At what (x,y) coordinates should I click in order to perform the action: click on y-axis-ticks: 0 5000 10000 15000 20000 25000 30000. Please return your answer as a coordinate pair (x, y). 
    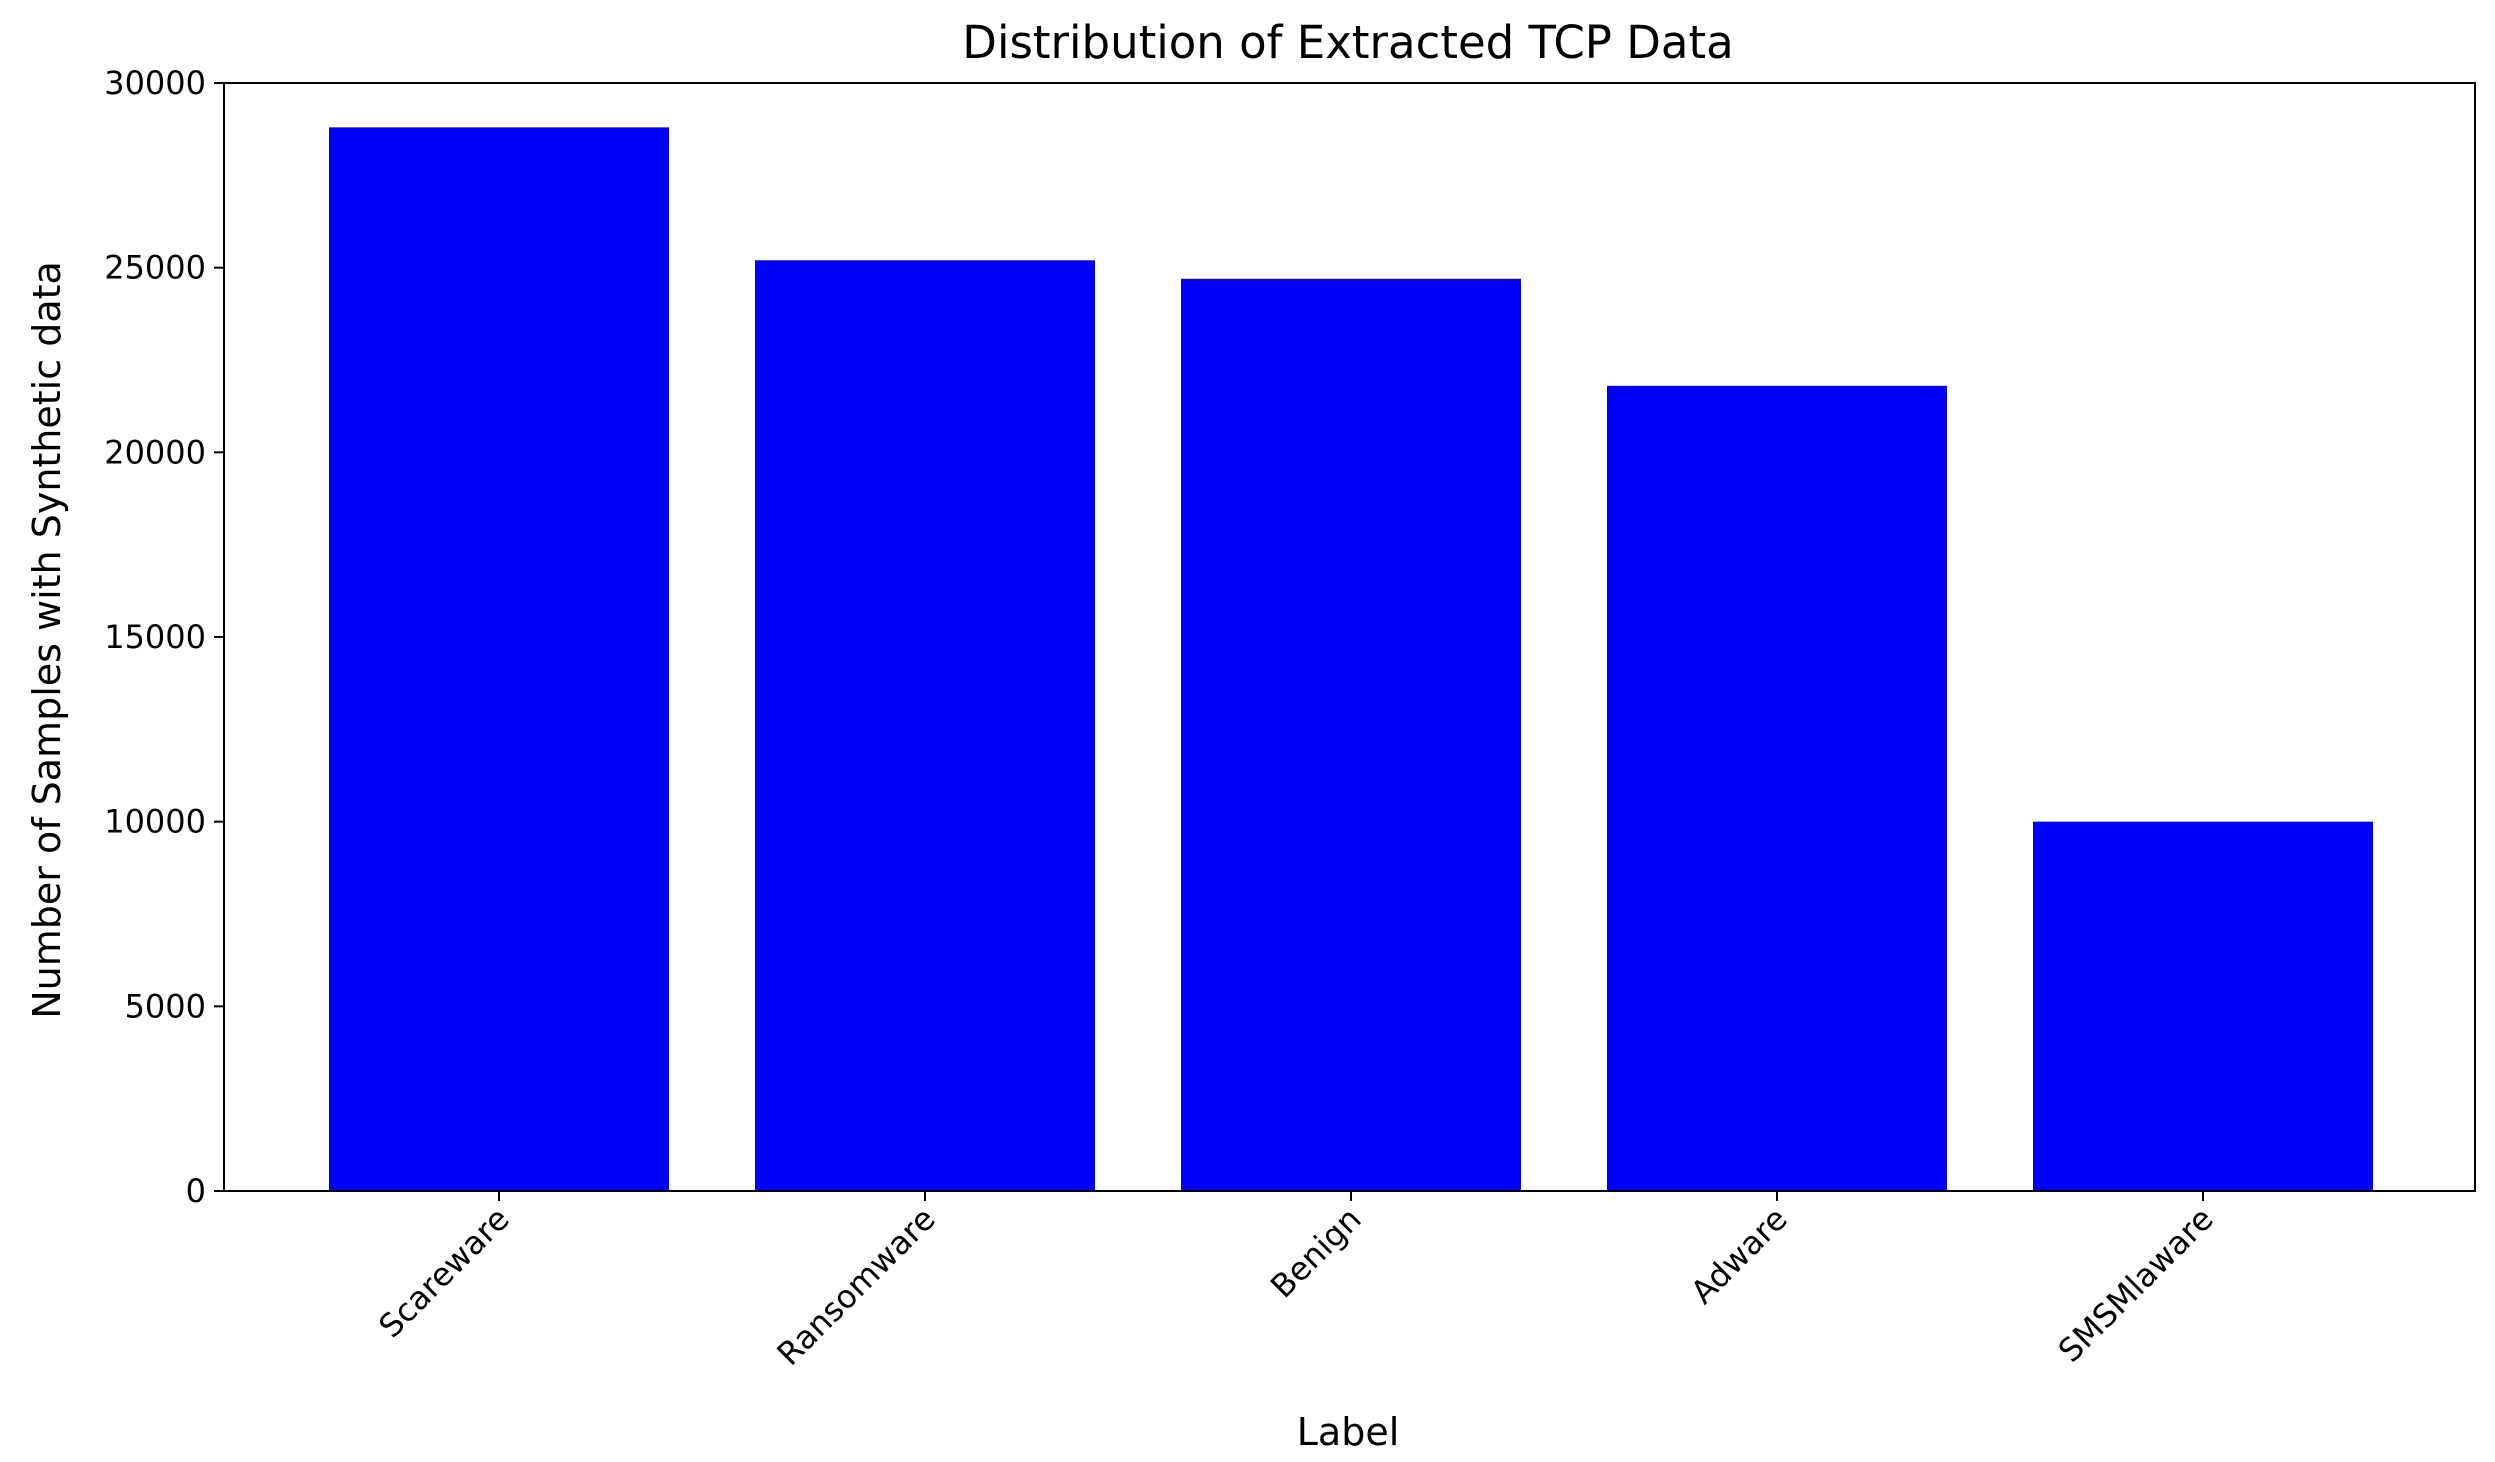
    Looking at the image, I should click on (164, 637).